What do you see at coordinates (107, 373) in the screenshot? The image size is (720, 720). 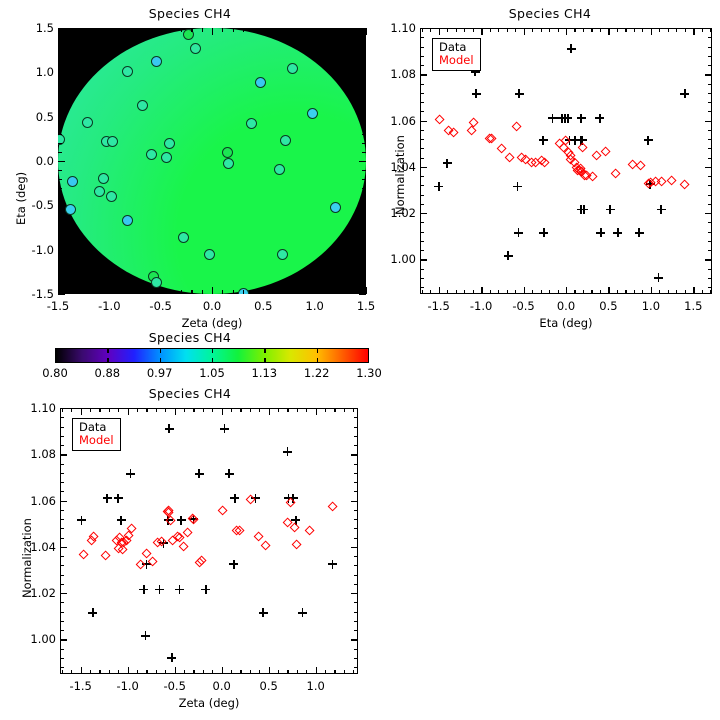 I see `colorbar-tick-label: 0.88` at bounding box center [107, 373].